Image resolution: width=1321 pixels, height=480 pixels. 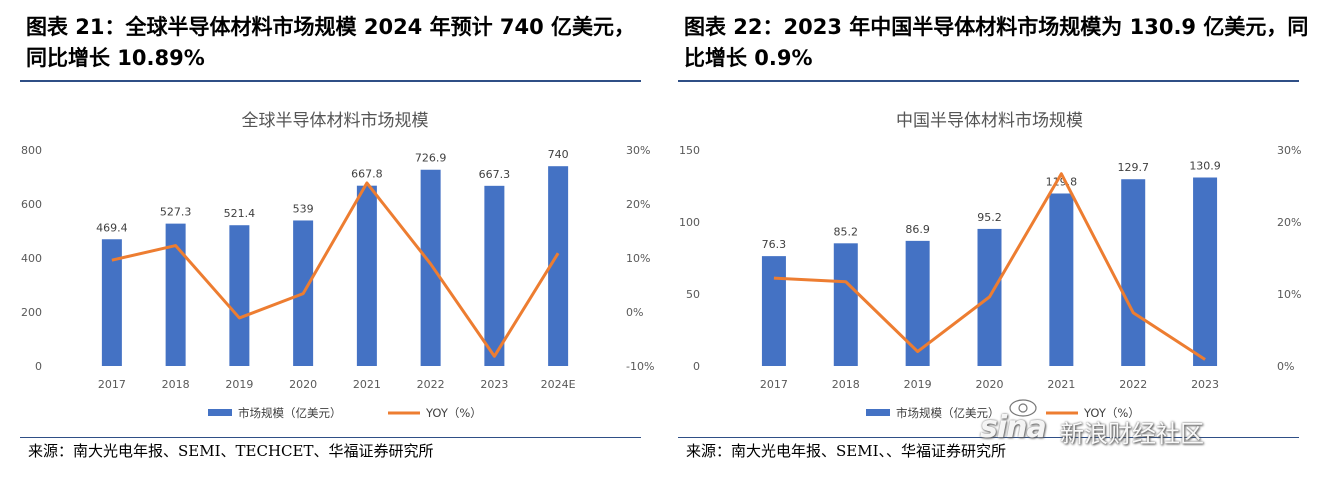 What do you see at coordinates (988, 437) in the screenshot?
I see `figure-22-bottom-rule` at bounding box center [988, 437].